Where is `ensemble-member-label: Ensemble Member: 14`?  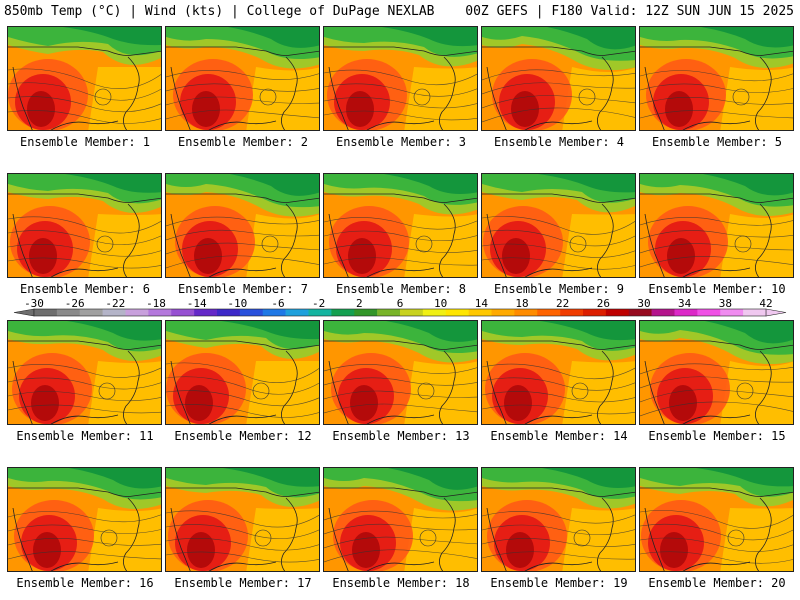 ensemble-member-label: Ensemble Member: 14 is located at coordinates (559, 436).